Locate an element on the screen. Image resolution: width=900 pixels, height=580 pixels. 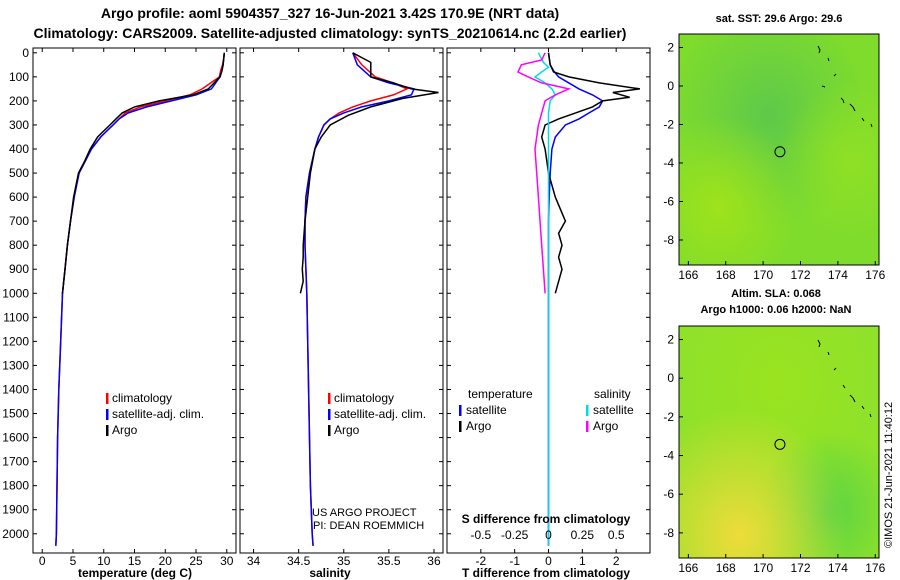
map-bottom-field is located at coordinates (779, 442).